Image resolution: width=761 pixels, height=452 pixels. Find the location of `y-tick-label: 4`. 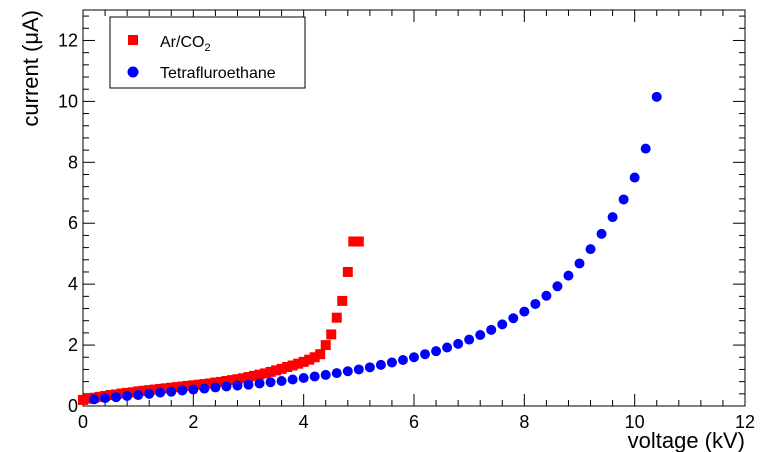

y-tick-label: 4 is located at coordinates (73, 284).